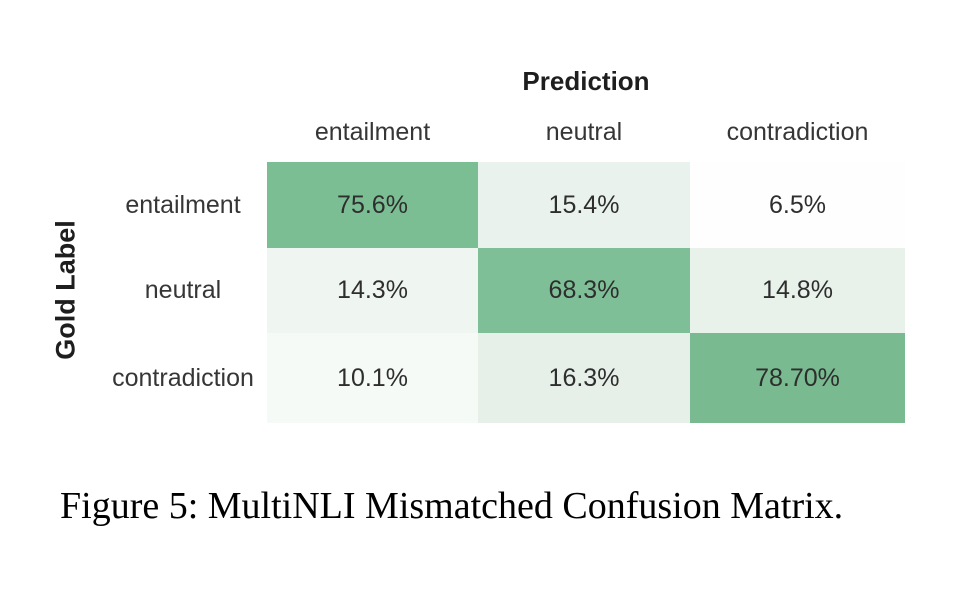 Image resolution: width=976 pixels, height=592 pixels. I want to click on row-header-neutral: neutral, so click(183, 290).